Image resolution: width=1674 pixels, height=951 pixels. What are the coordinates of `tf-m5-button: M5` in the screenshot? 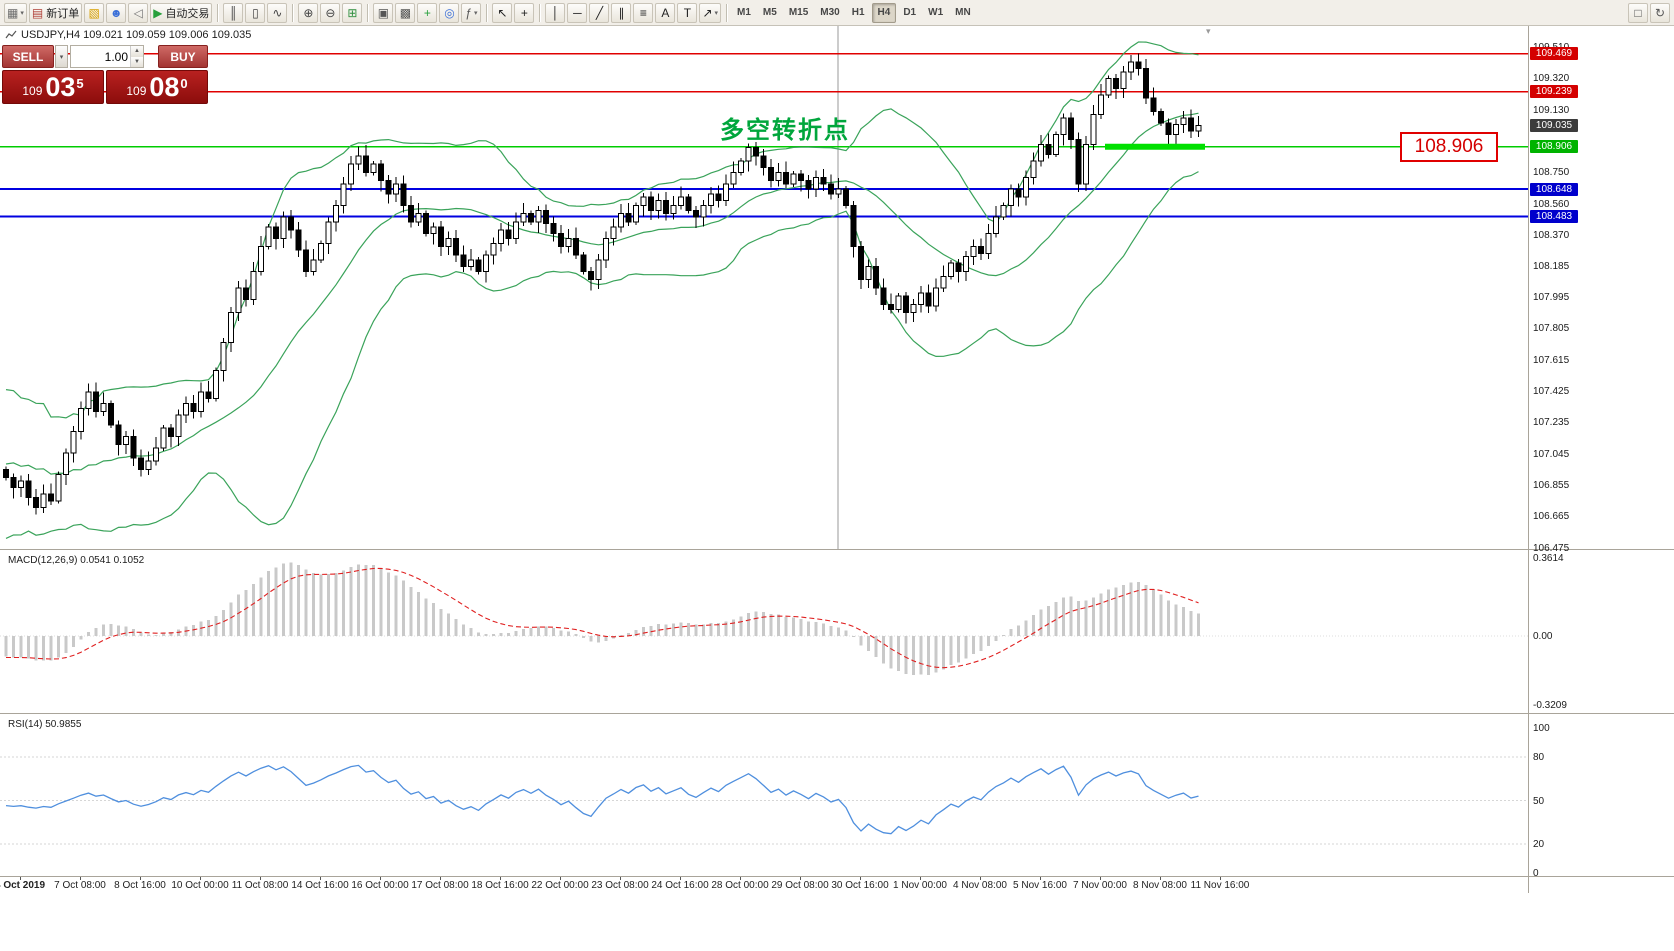 It's located at (770, 13).